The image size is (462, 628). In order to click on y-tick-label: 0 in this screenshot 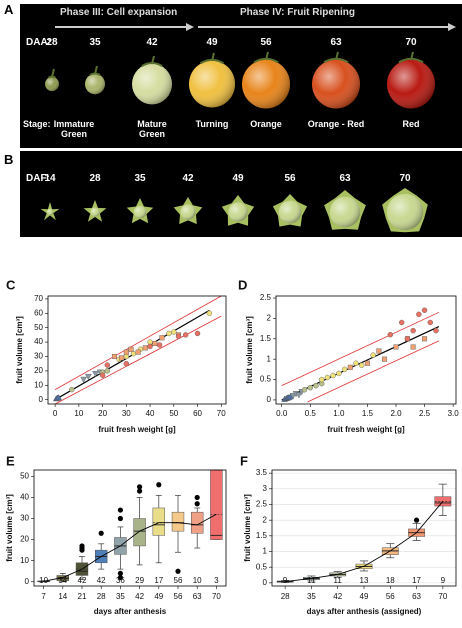, I will do `click(41, 399)`.